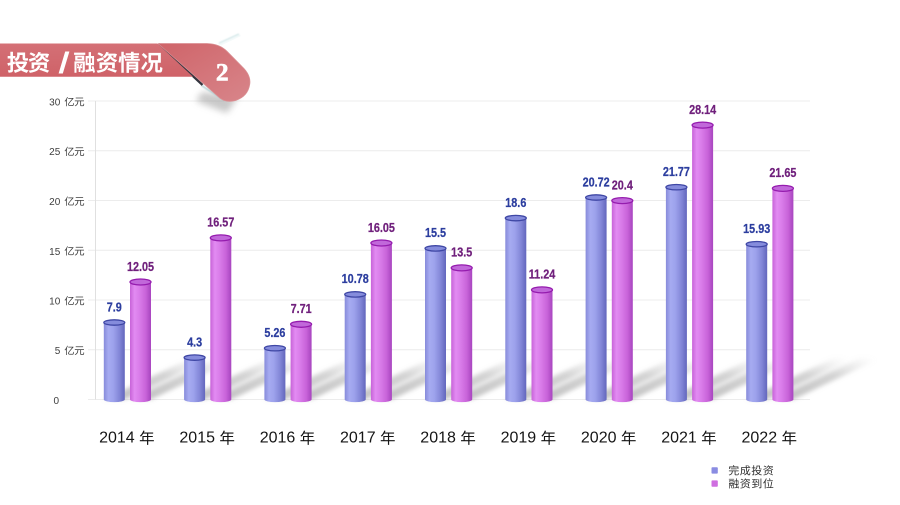 This screenshot has width=900, height=505. I want to click on svg-text: 5.26, so click(274, 332).